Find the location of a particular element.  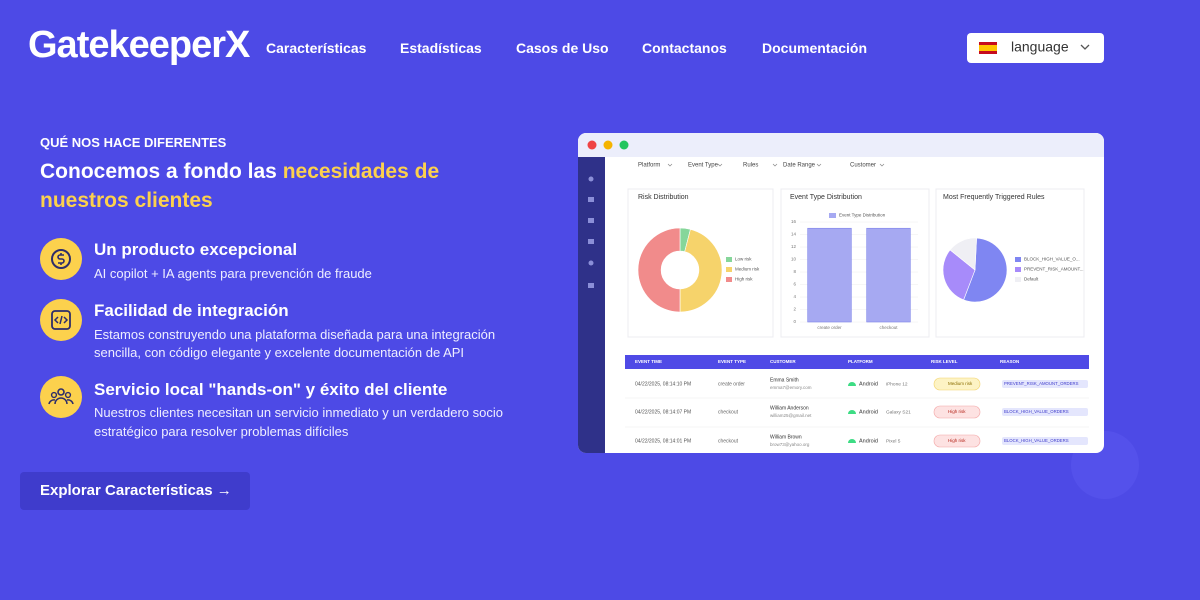

y-tick-label: 14 is located at coordinates (794, 234).